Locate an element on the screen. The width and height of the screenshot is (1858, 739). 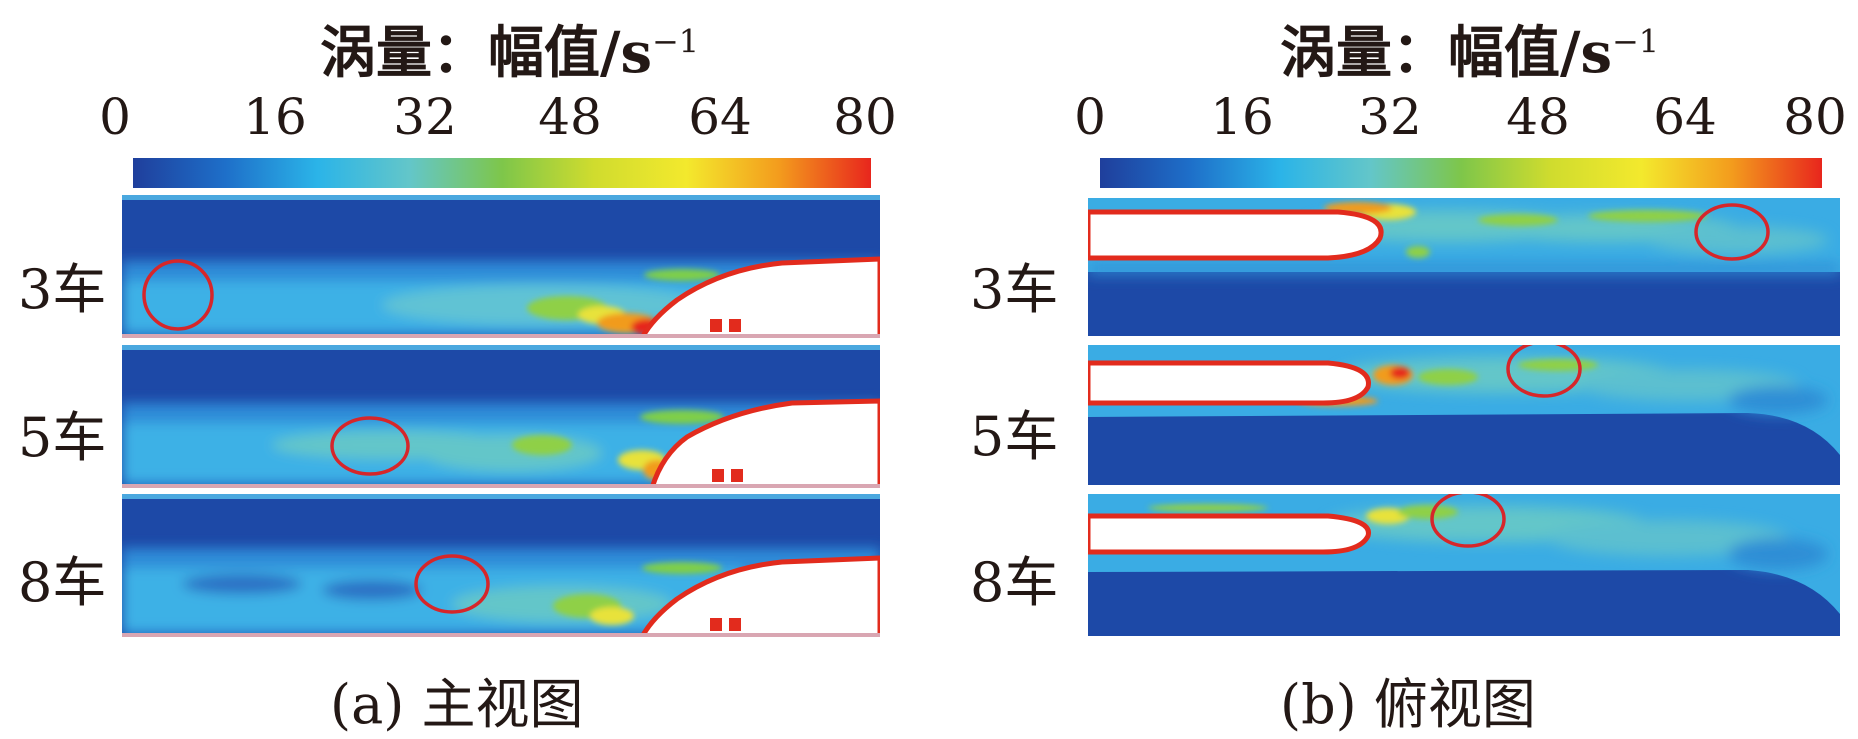
caption-top-view: (b) 俯视图 is located at coordinates (1408, 704).